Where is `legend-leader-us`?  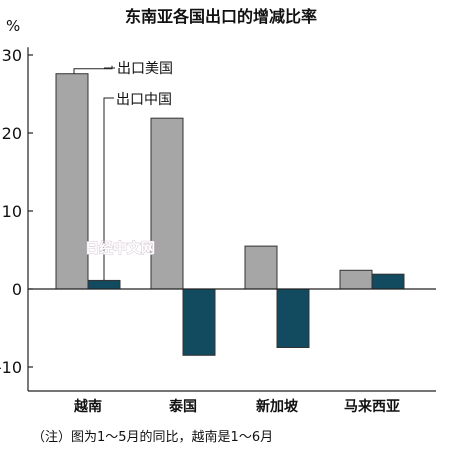
legend-leader-us is located at coordinates (93, 69).